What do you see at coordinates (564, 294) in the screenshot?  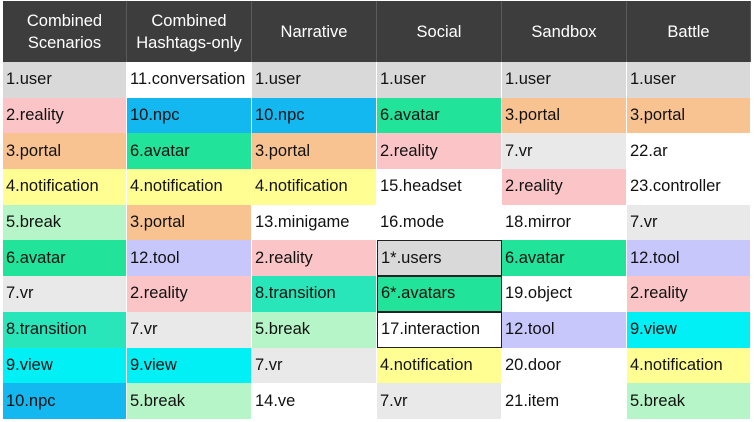 I see `table-cell: 19.object` at bounding box center [564, 294].